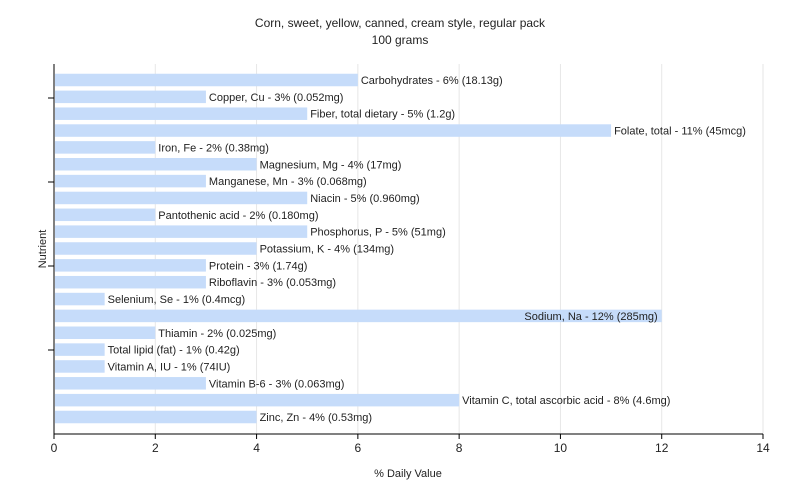 This screenshot has width=800, height=500. Describe the element at coordinates (432, 81) in the screenshot. I see `bar-label: Carbohydrates - 6% (18.13g)` at that location.